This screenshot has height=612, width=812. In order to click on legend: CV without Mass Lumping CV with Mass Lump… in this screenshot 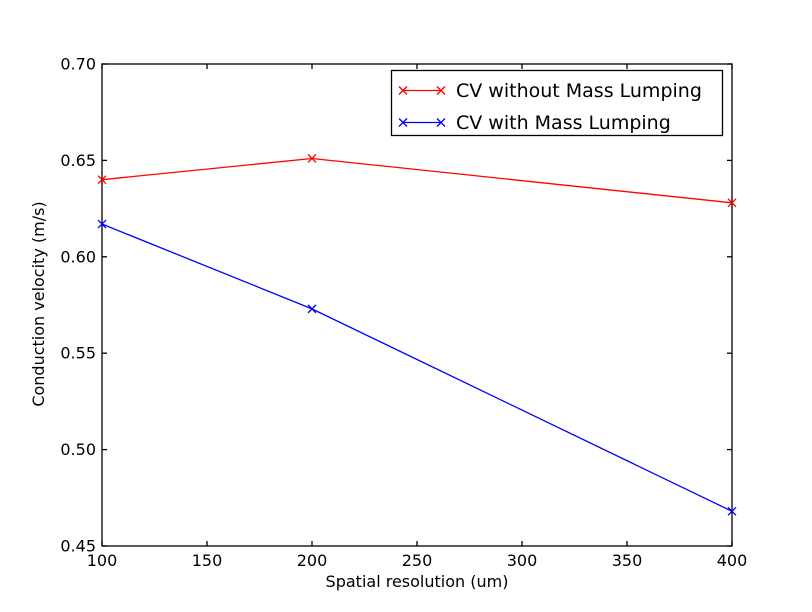, I will do `click(557, 103)`.